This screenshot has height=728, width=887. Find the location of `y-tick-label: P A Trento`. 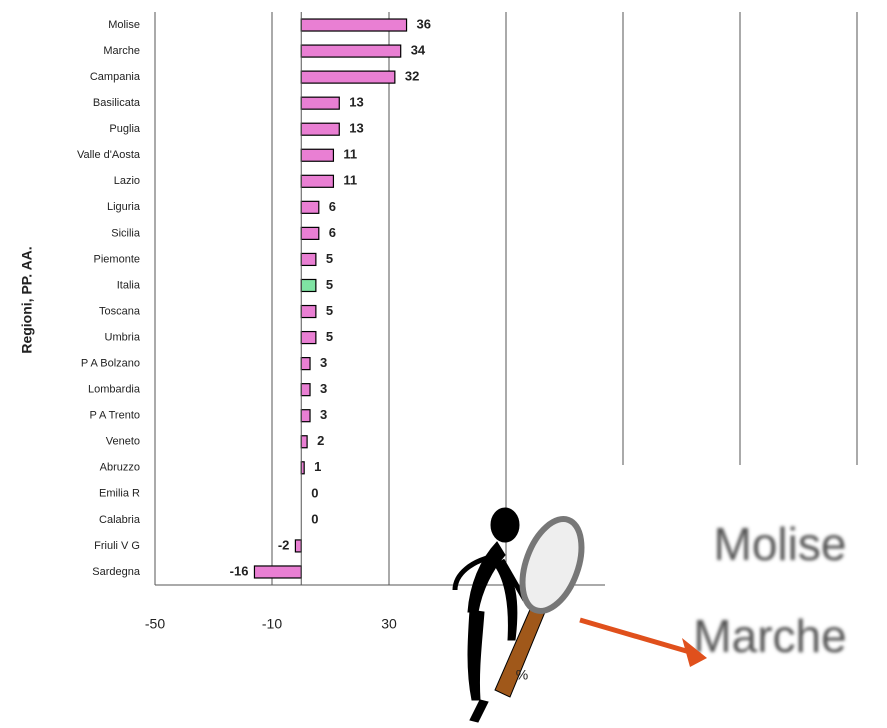

y-tick-label: P A Trento is located at coordinates (114, 416).